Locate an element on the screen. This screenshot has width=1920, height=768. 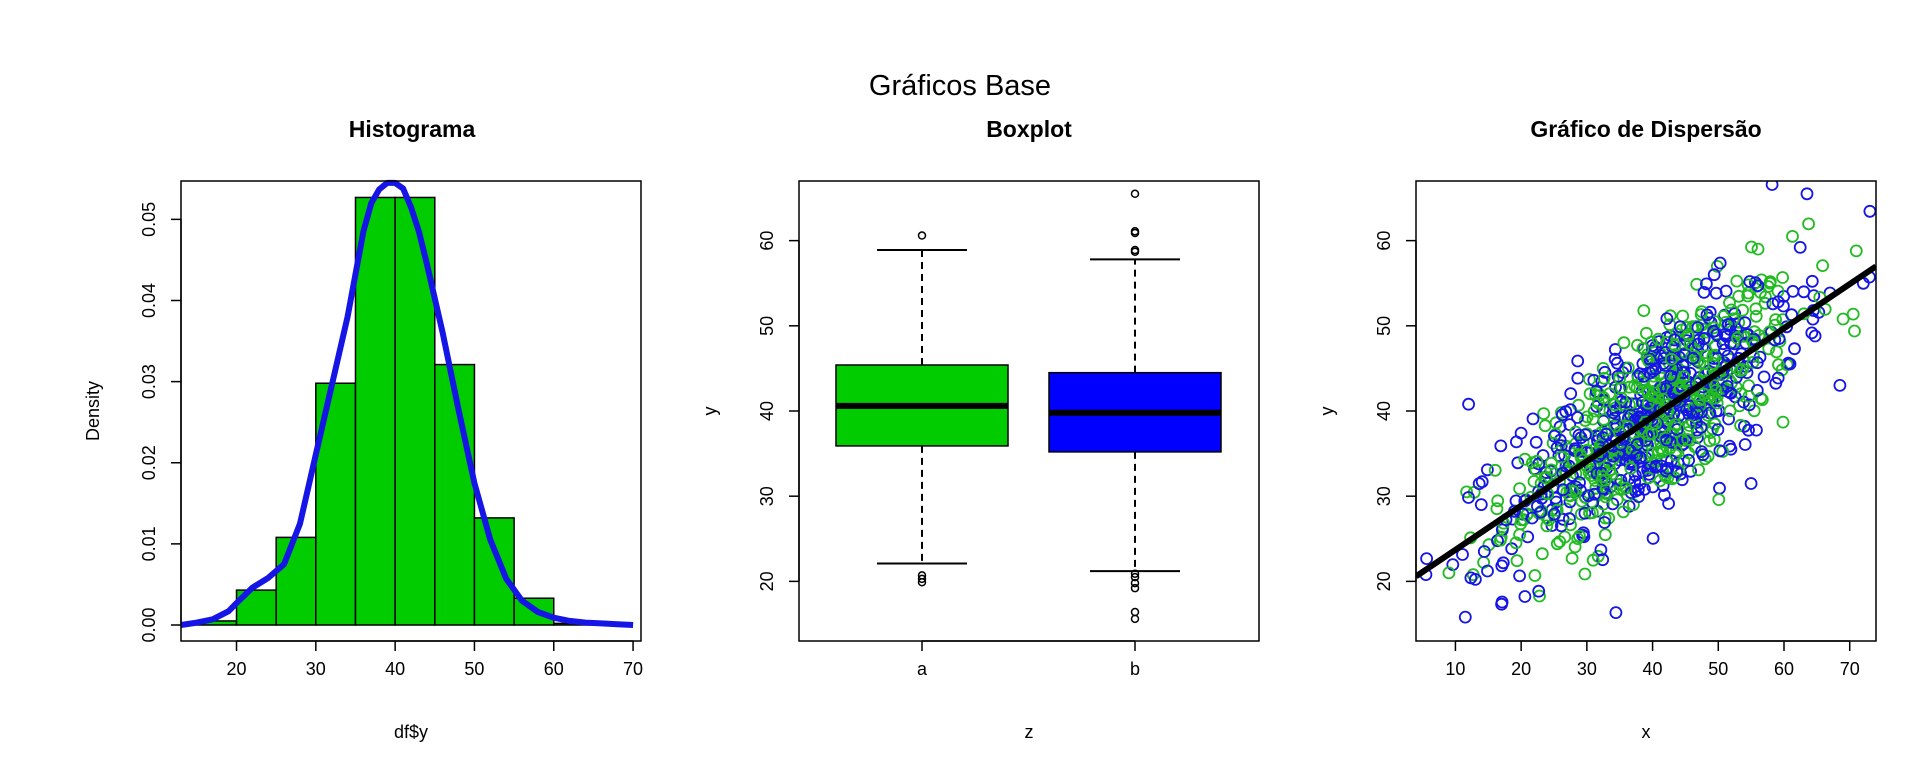
scatter-x-tick-label-0: 10 is located at coordinates (1455, 669).